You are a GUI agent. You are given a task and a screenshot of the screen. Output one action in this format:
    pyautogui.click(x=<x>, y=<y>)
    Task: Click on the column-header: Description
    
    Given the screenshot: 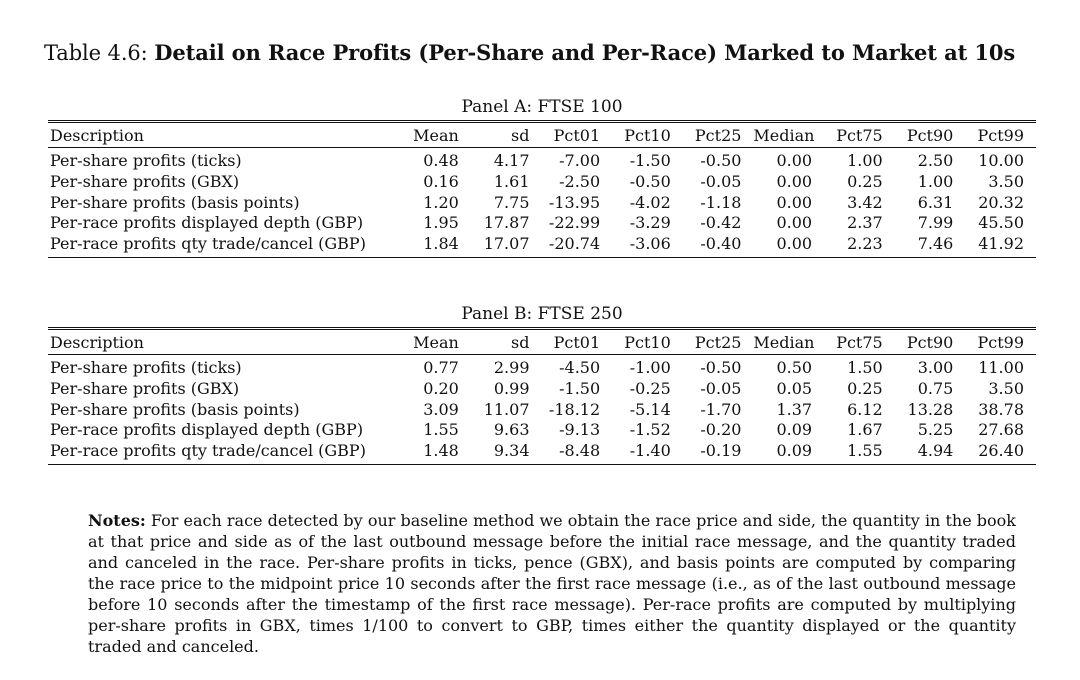 What is the action you would take?
    pyautogui.click(x=224, y=134)
    